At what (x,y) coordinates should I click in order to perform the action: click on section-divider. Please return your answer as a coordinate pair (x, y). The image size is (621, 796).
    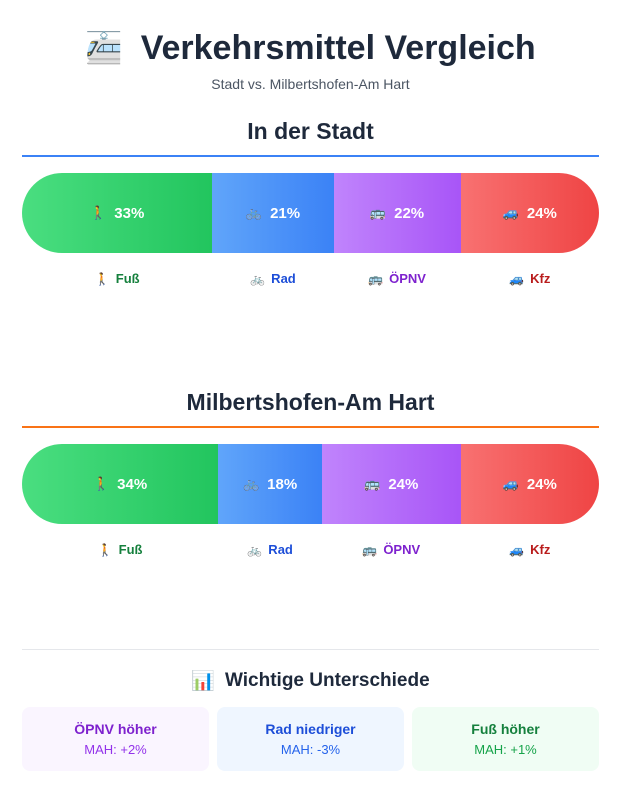
    Looking at the image, I should click on (310, 649).